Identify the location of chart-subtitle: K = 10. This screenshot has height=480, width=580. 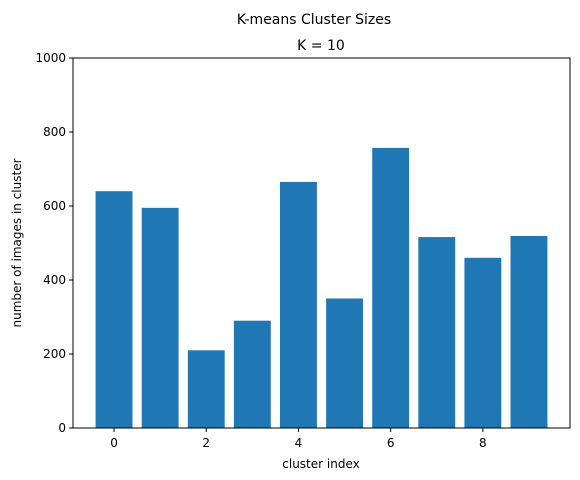
(321, 46).